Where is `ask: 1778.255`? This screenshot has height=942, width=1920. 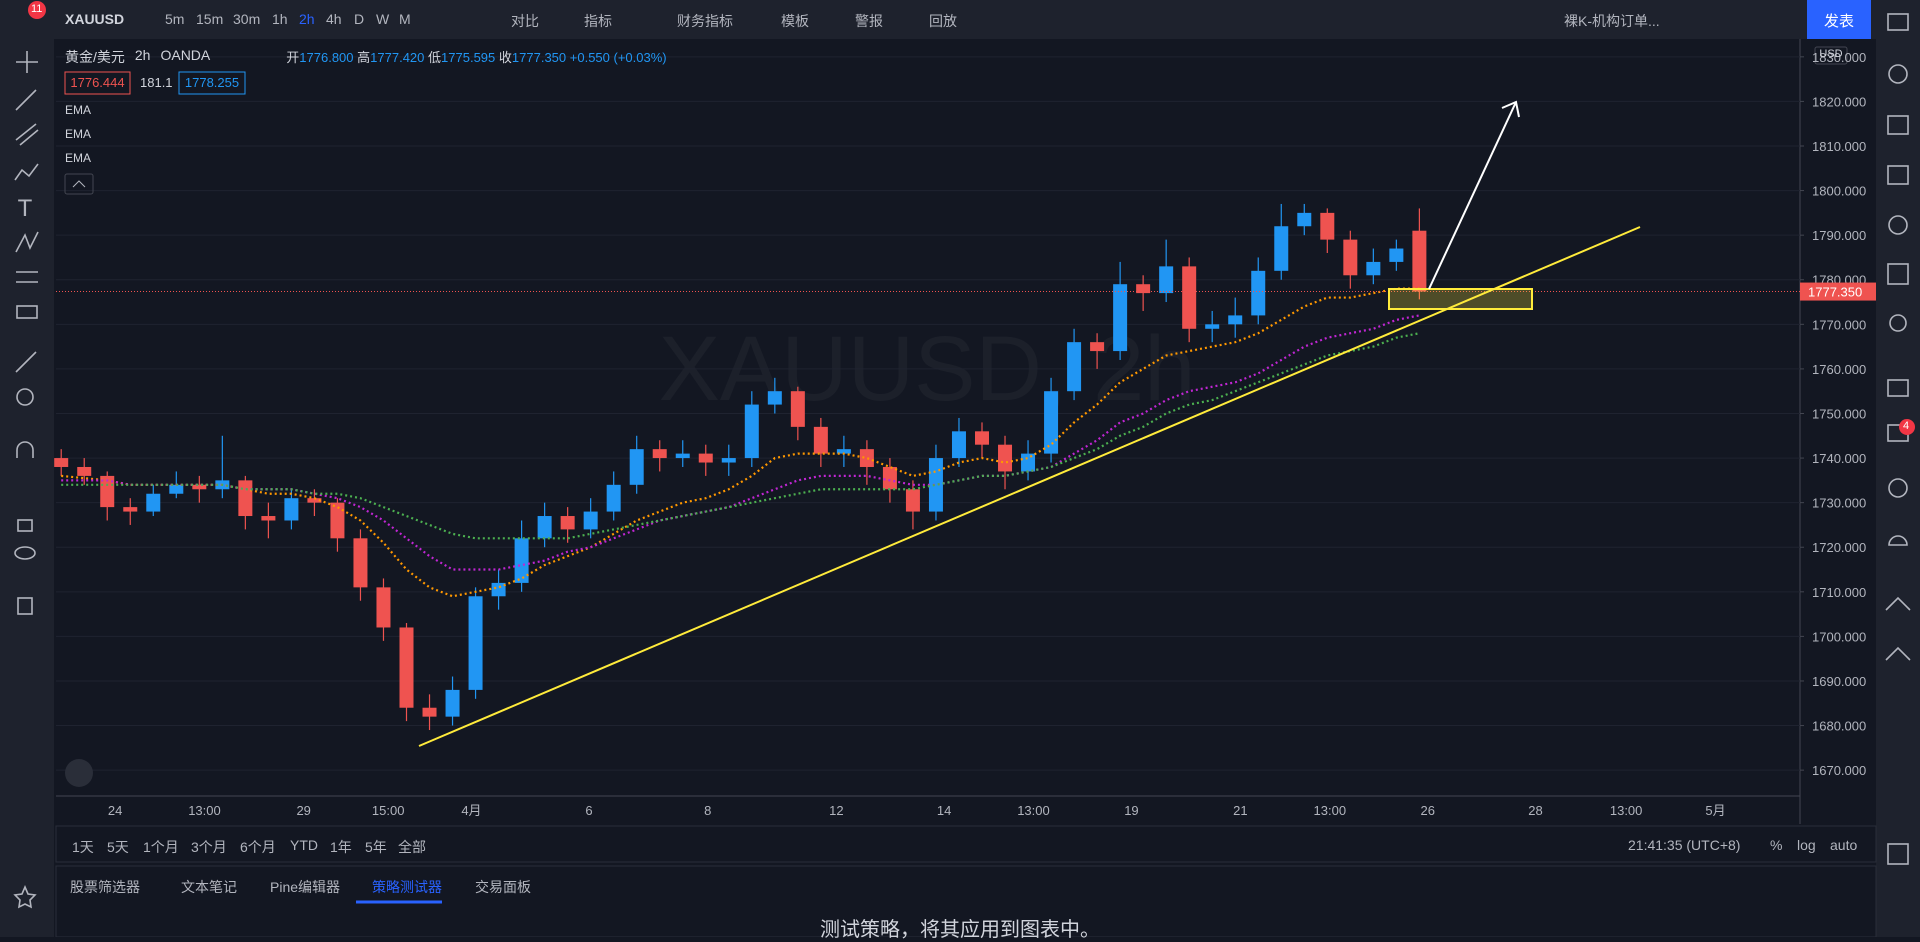
ask: 1778.255 is located at coordinates (212, 82).